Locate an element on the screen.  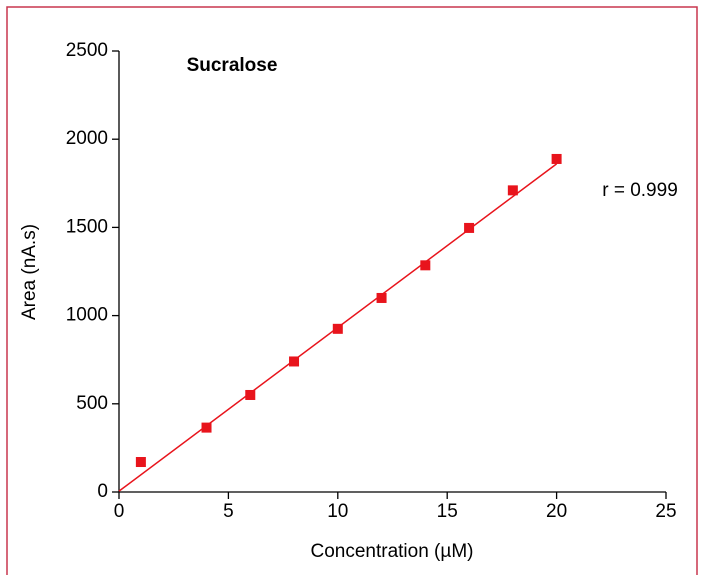
x-tick-label: 10 is located at coordinates (337, 511).